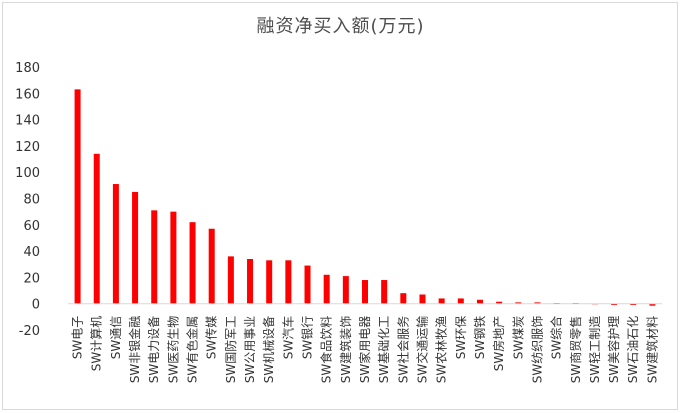 The height and width of the screenshot is (413, 681). Describe the element at coordinates (78, 337) in the screenshot. I see `x-category-label: SW电子` at that location.